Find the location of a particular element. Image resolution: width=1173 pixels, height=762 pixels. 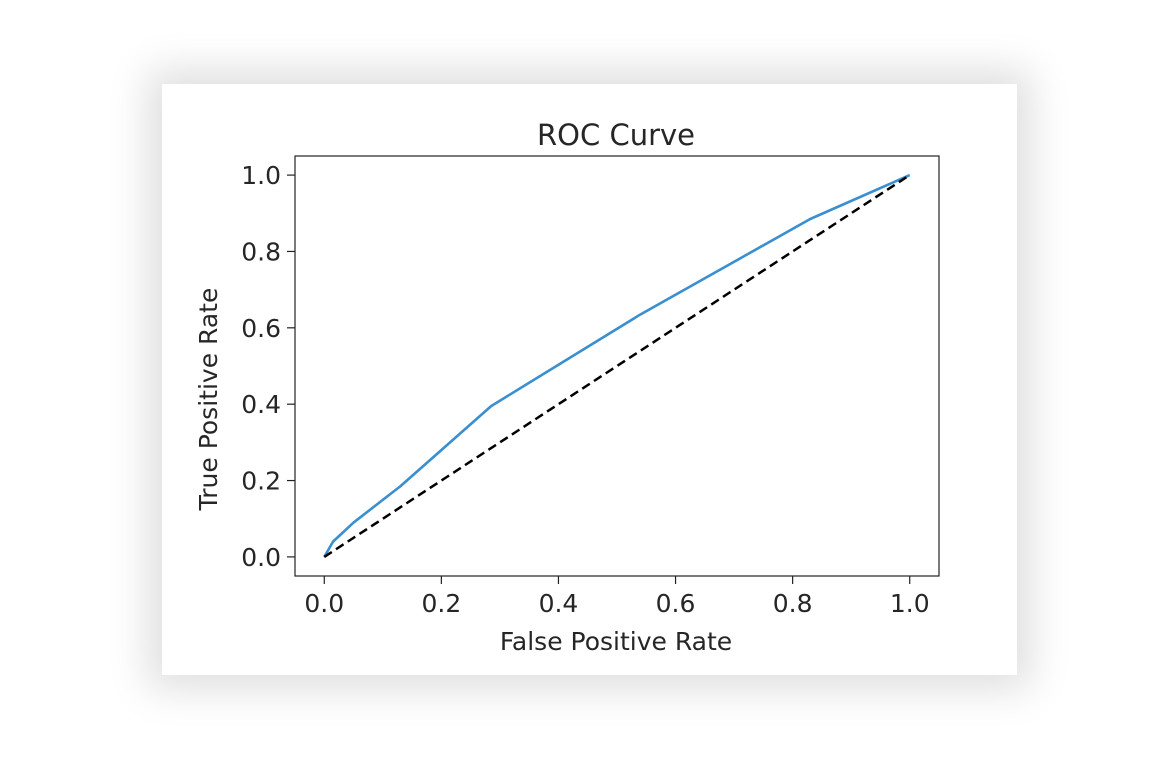

y-tick-label: 0.6 is located at coordinates (261, 328).